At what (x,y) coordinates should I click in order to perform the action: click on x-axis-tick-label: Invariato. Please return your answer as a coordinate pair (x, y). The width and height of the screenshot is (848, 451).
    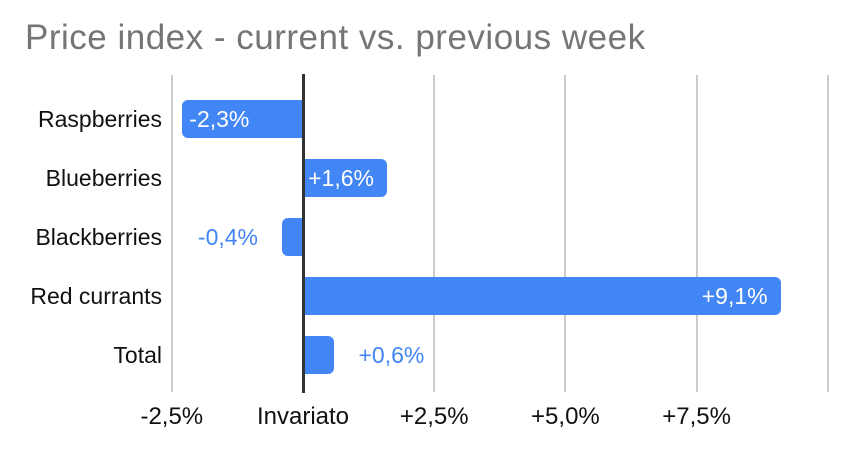
    Looking at the image, I should click on (303, 416).